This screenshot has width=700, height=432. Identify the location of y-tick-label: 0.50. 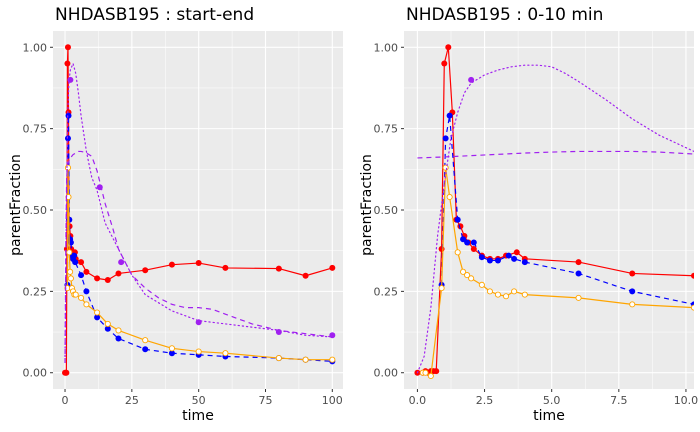
(386, 210).